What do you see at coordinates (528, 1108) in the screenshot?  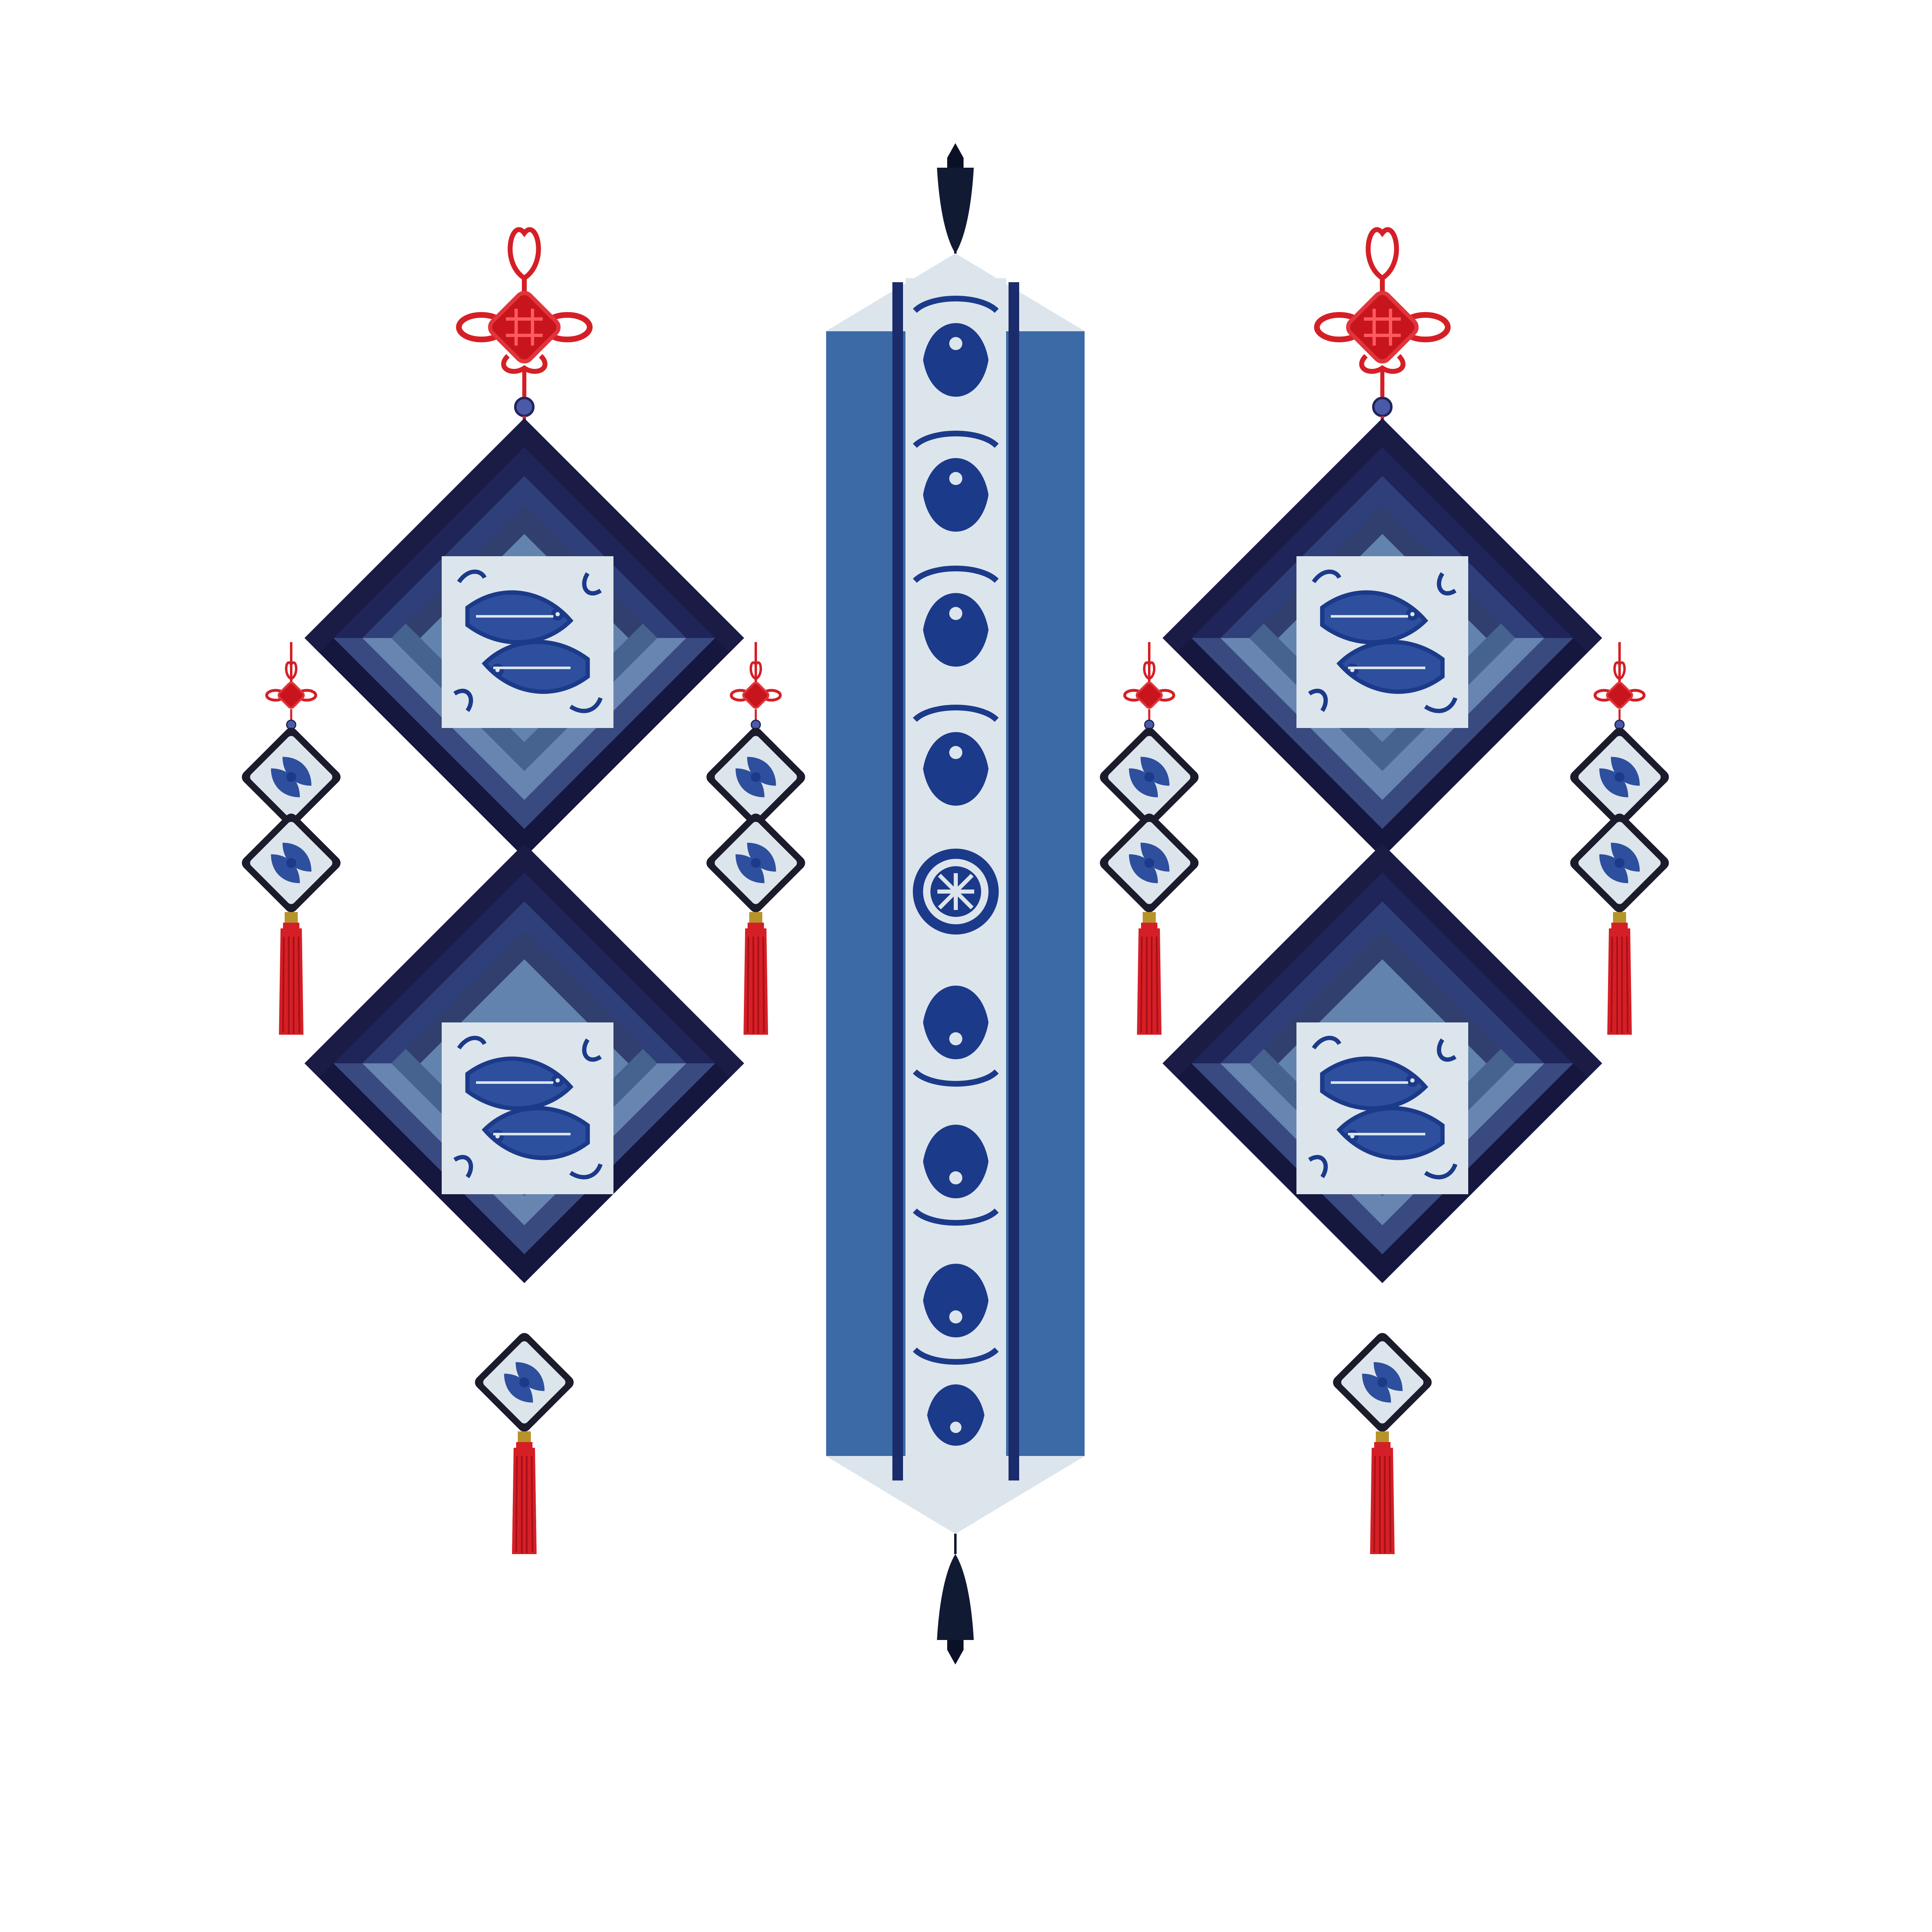 I see `left-lower-fish-panel` at bounding box center [528, 1108].